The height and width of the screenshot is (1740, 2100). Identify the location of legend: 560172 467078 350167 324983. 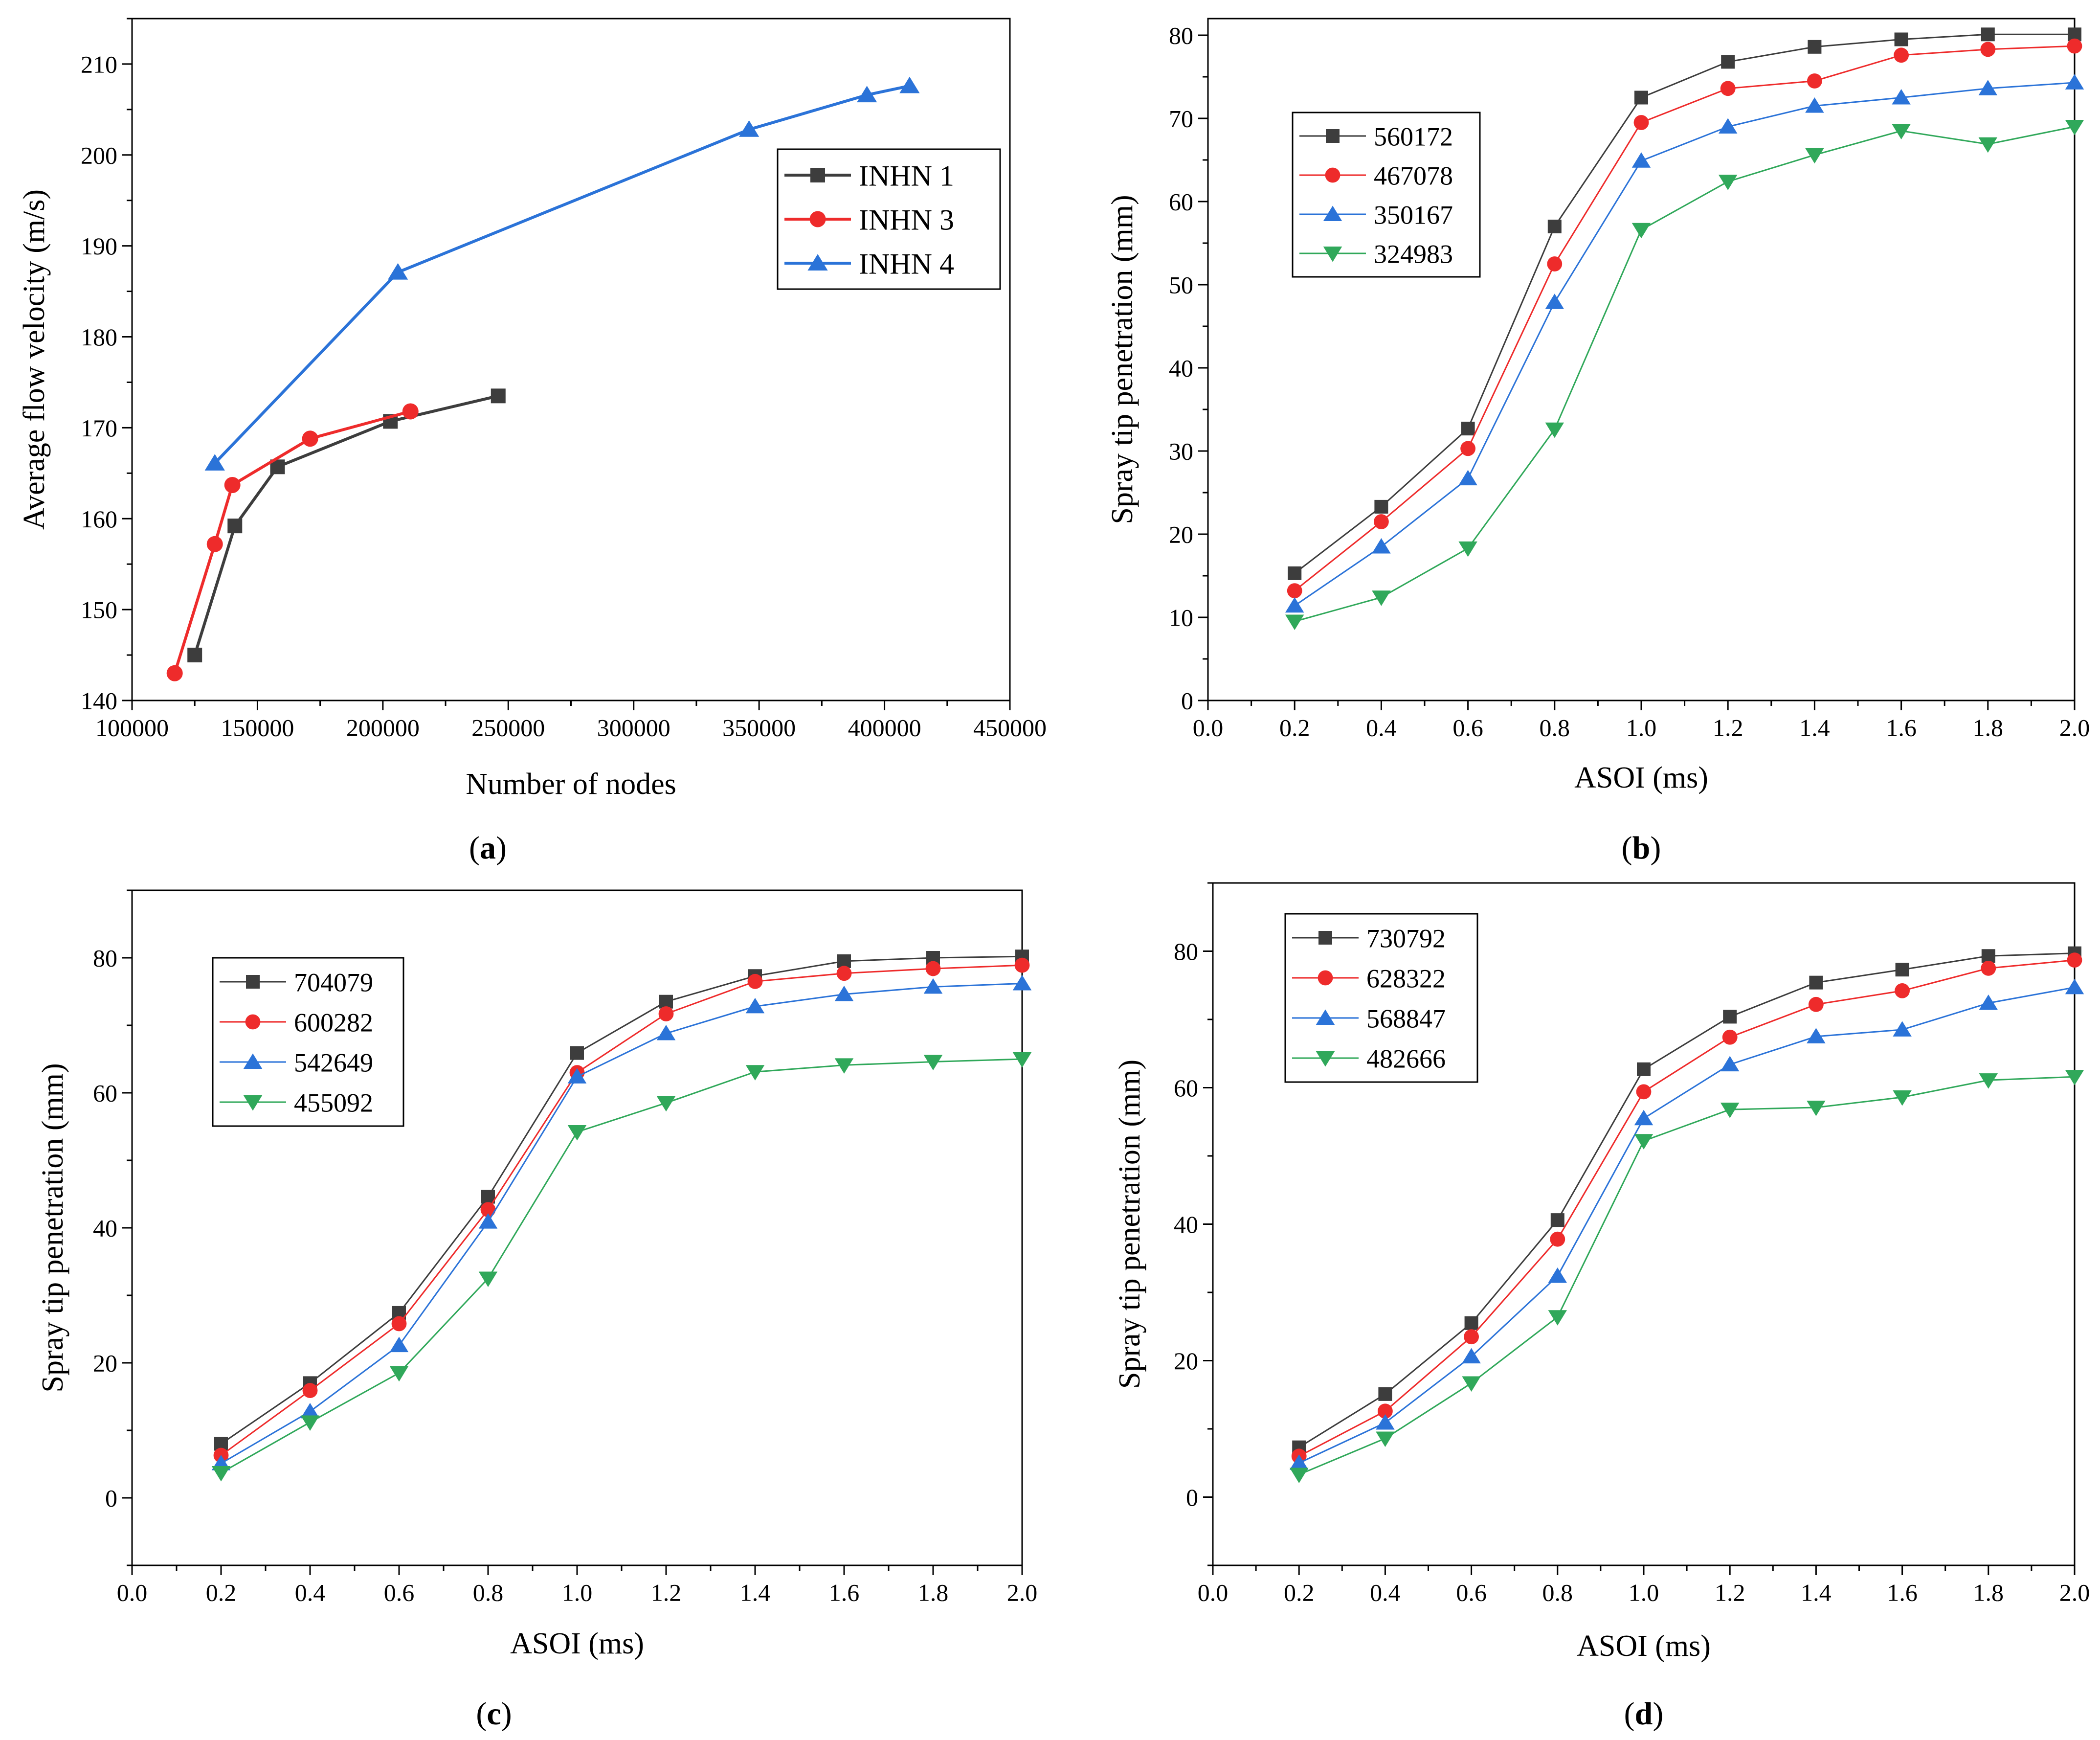
(1386, 195).